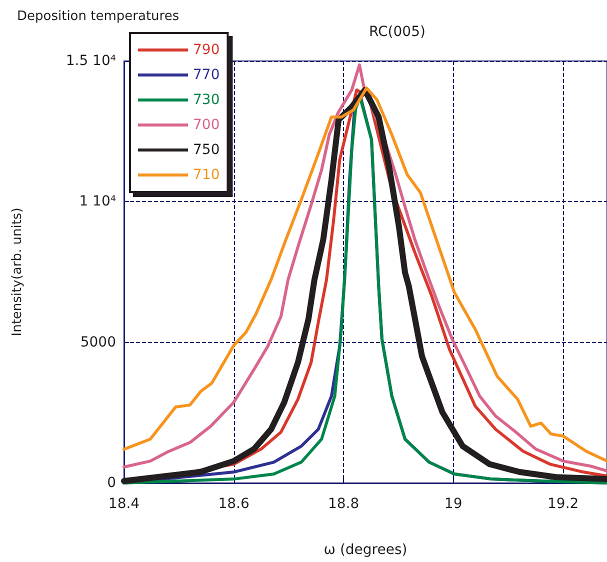 The height and width of the screenshot is (562, 607). What do you see at coordinates (206, 50) in the screenshot?
I see `legend-label: 790` at bounding box center [206, 50].